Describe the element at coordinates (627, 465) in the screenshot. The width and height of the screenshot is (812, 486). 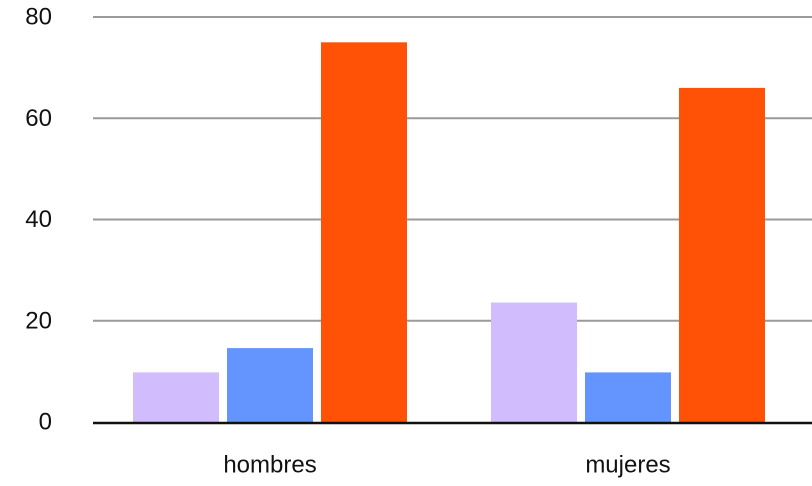
I see `x-category-label: mujeres` at that location.